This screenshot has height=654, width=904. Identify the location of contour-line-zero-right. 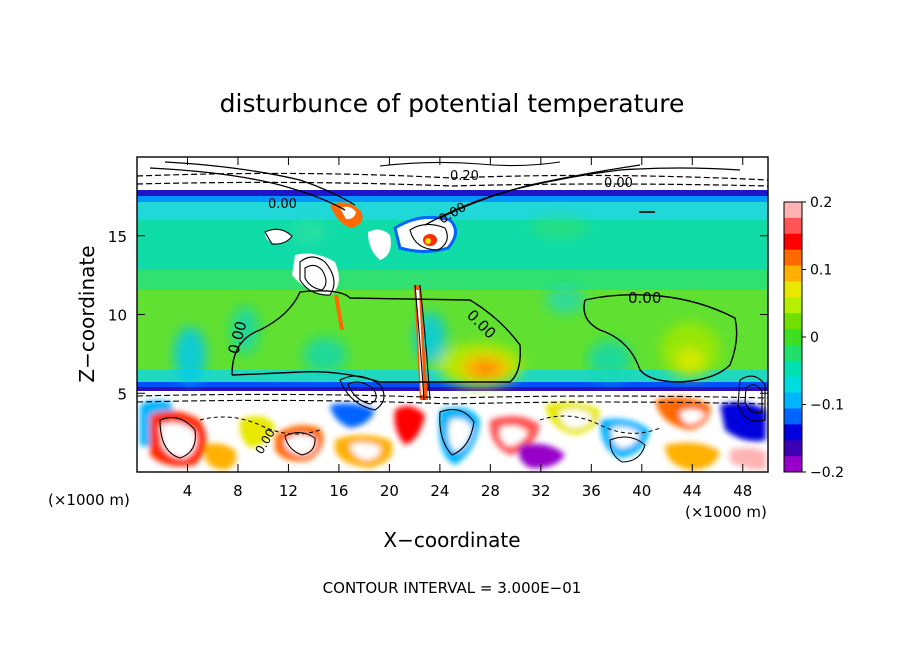
(660, 338).